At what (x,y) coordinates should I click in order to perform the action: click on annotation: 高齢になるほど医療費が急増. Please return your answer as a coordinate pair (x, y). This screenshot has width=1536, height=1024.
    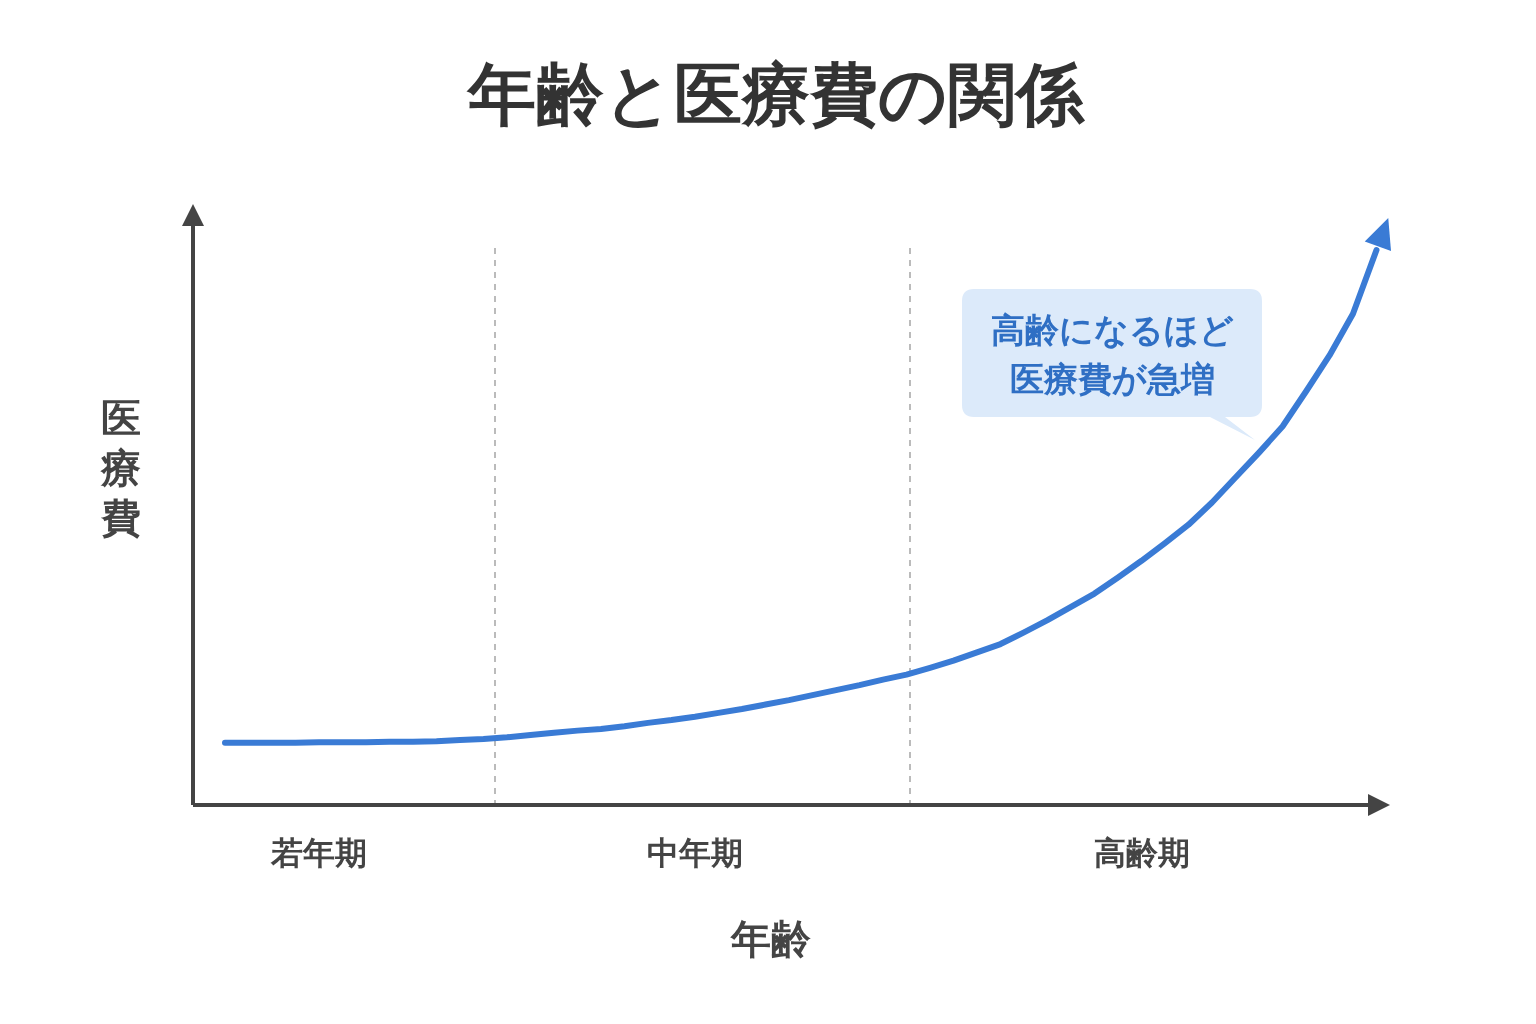
    Looking at the image, I should click on (1112, 354).